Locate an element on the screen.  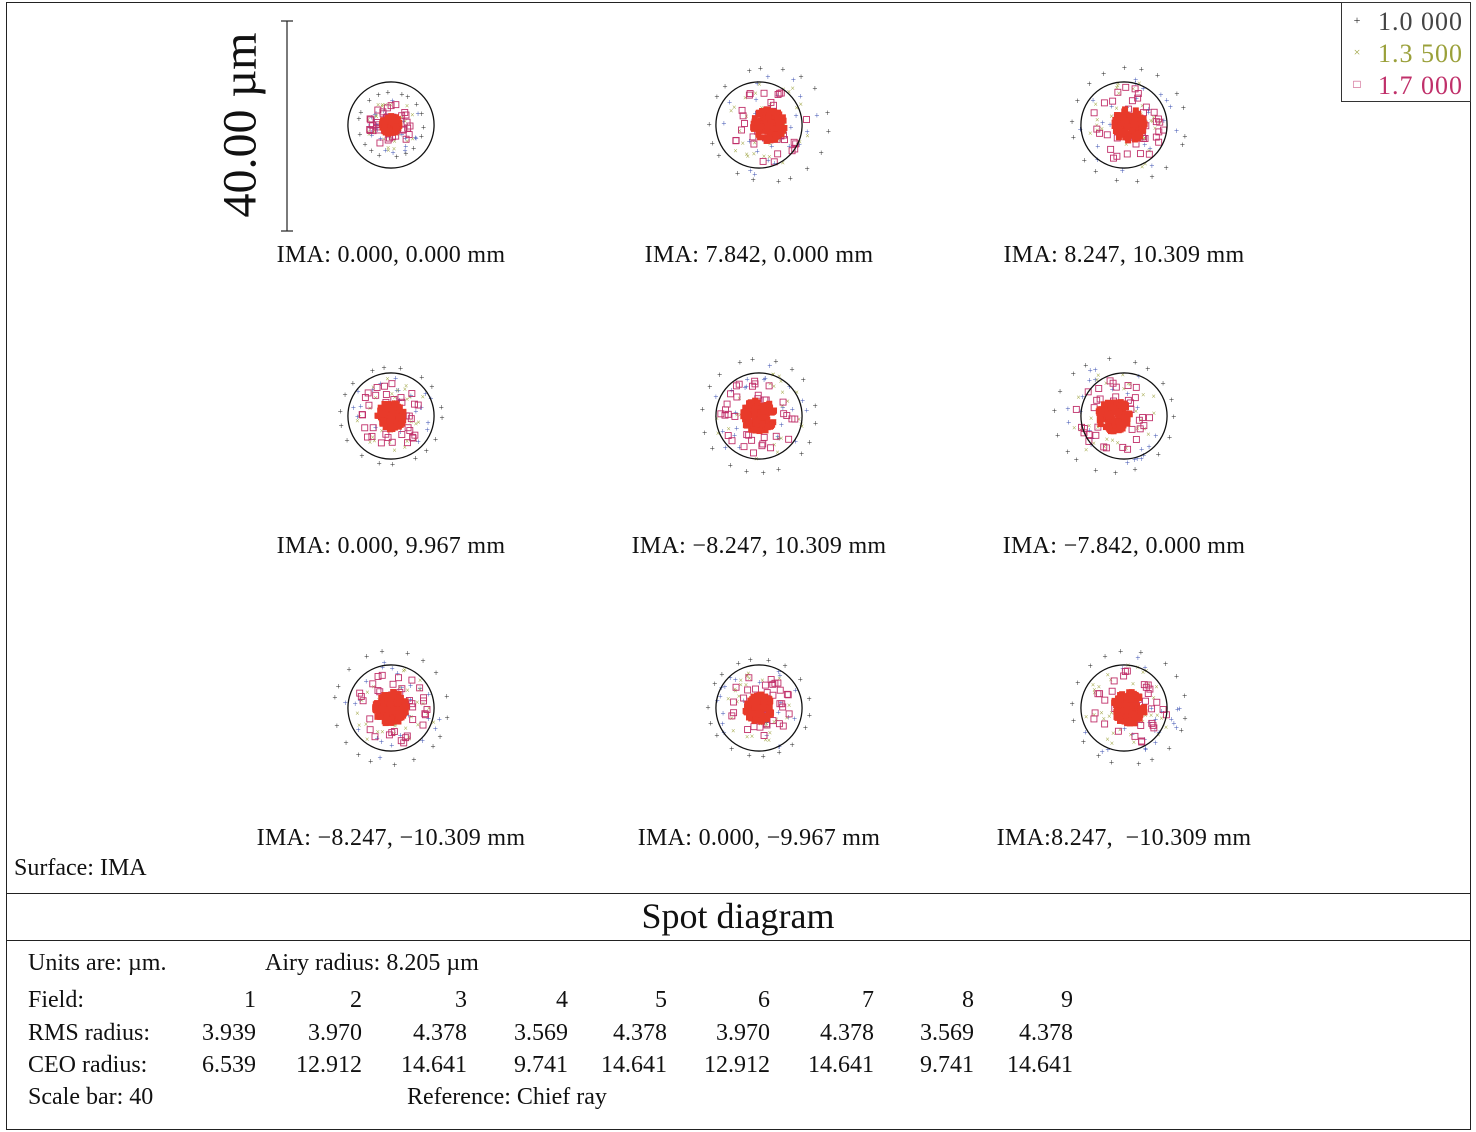
rms-value: 3.569 is located at coordinates (541, 1033).